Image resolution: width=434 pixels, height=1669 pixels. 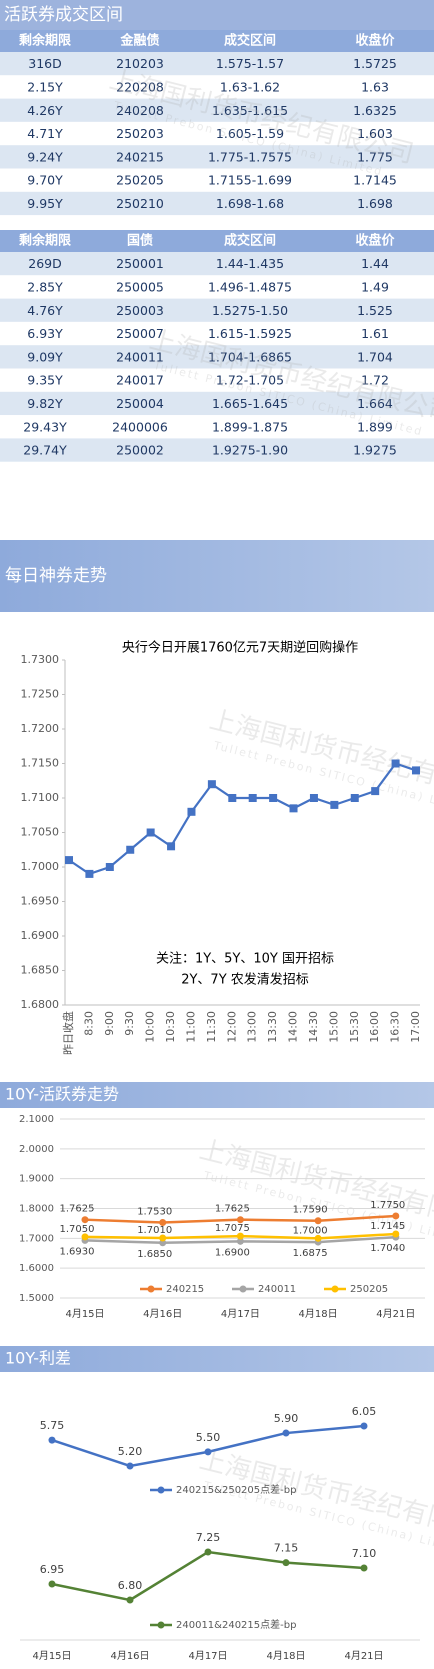 I want to click on data-label: 6.95, so click(x=52, y=1569).